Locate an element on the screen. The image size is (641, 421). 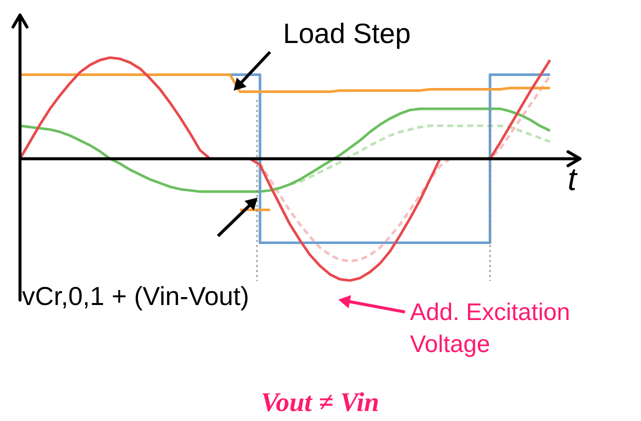
text: Load Step is located at coordinates (347, 33).